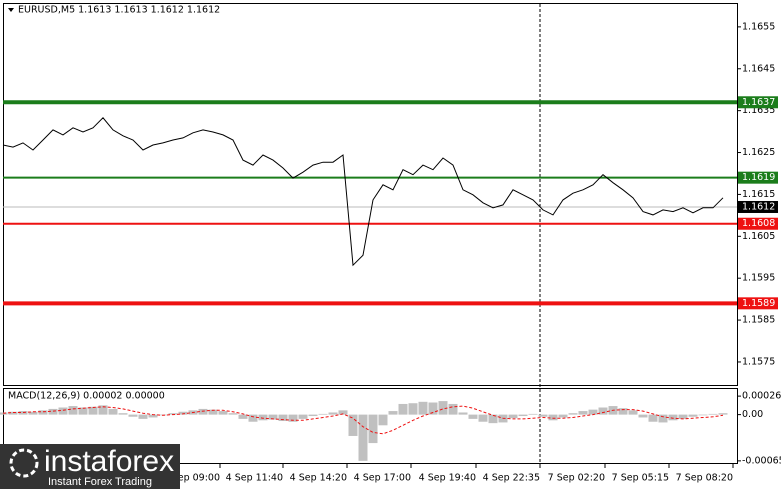 The image size is (781, 489). Describe the element at coordinates (758, 68) in the screenshot. I see `y-tick-label: 1.1645` at that location.